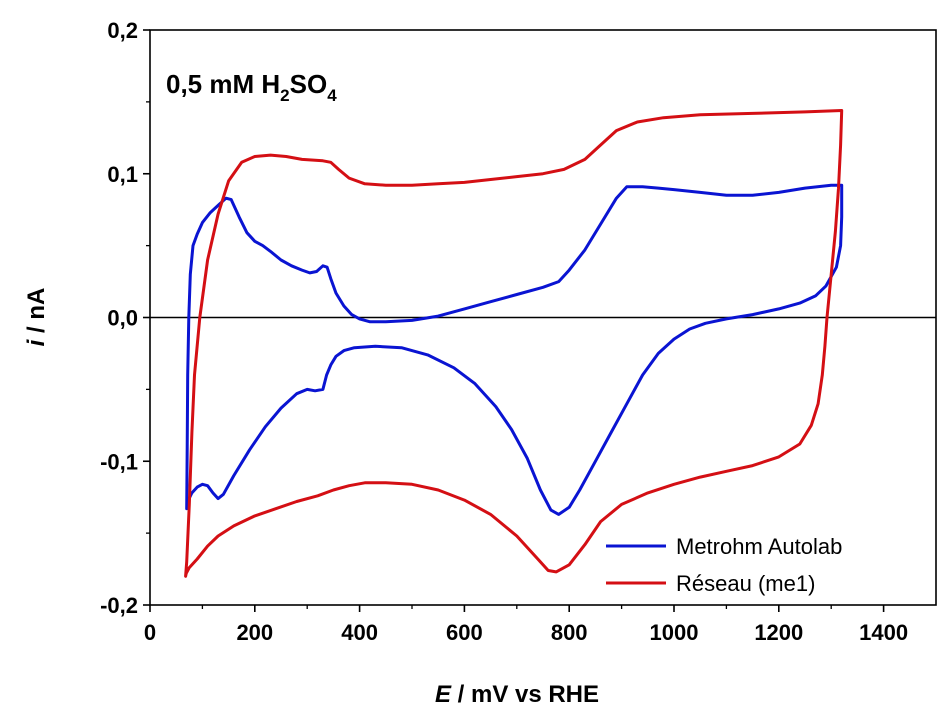 Image resolution: width=938 pixels, height=711 pixels. What do you see at coordinates (284, 95) in the screenshot?
I see `annotation-subscript-2: 2` at bounding box center [284, 95].